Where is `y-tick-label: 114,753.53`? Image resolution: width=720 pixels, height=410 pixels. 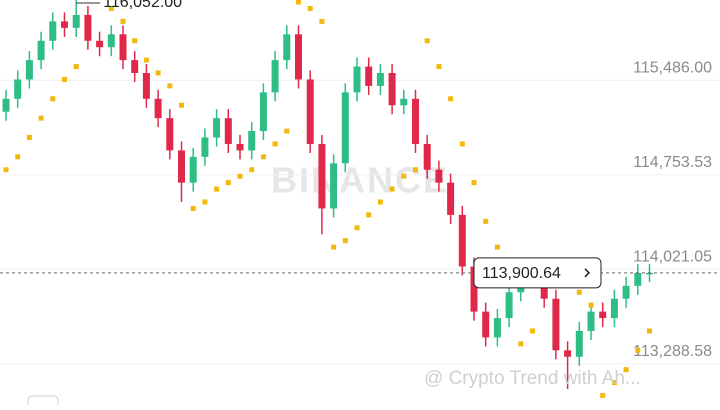 y-tick-label: 114,753.53 is located at coordinates (672, 162).